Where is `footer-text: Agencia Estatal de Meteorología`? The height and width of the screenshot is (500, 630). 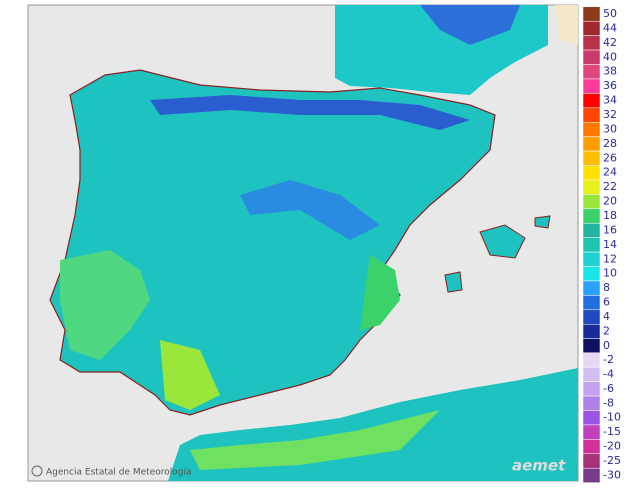
footer-text: Agencia Estatal de Meteorología is located at coordinates (119, 473).